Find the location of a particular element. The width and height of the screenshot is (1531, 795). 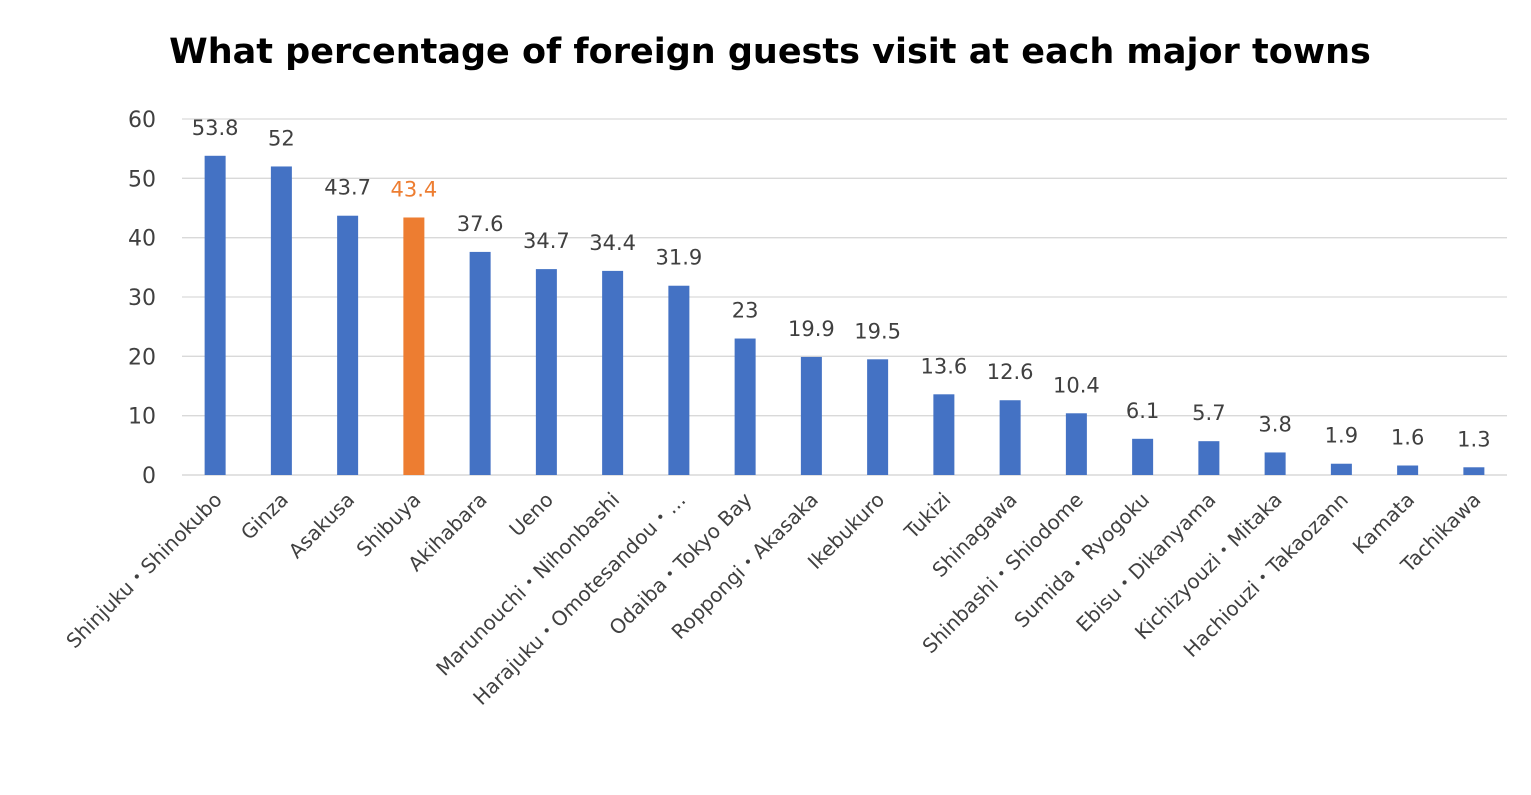

data-label: 1.3 is located at coordinates (1473, 439).